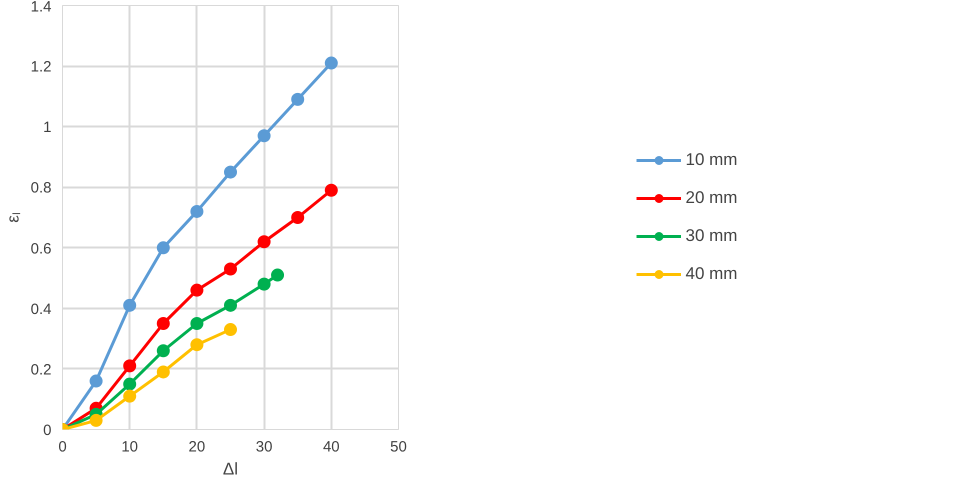  What do you see at coordinates (331, 447) in the screenshot?
I see `x-tick-label: 40` at bounding box center [331, 447].